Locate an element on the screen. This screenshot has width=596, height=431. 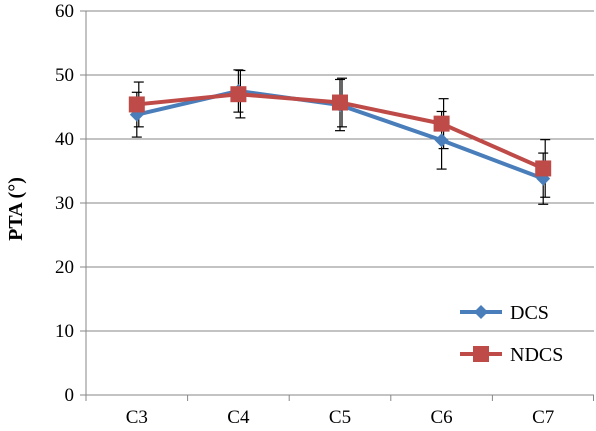
legend-marker-dcs is located at coordinates (481, 312).